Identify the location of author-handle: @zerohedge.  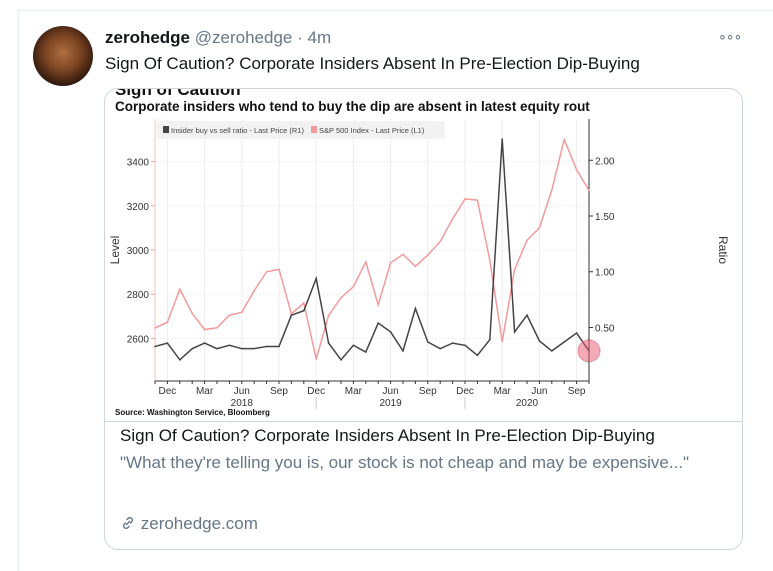
(243, 37).